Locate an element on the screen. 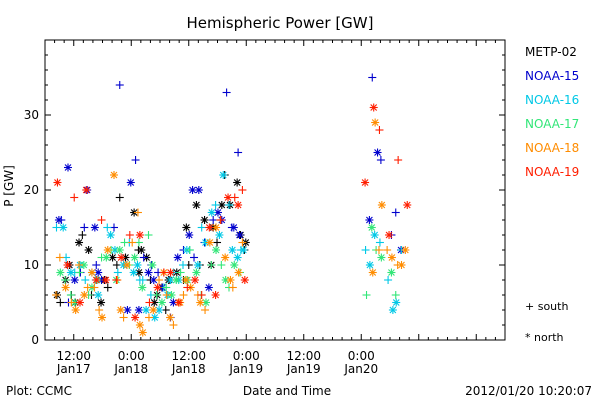 This screenshot has height=400, width=600. legend-entry: NOAA-17 is located at coordinates (552, 124).